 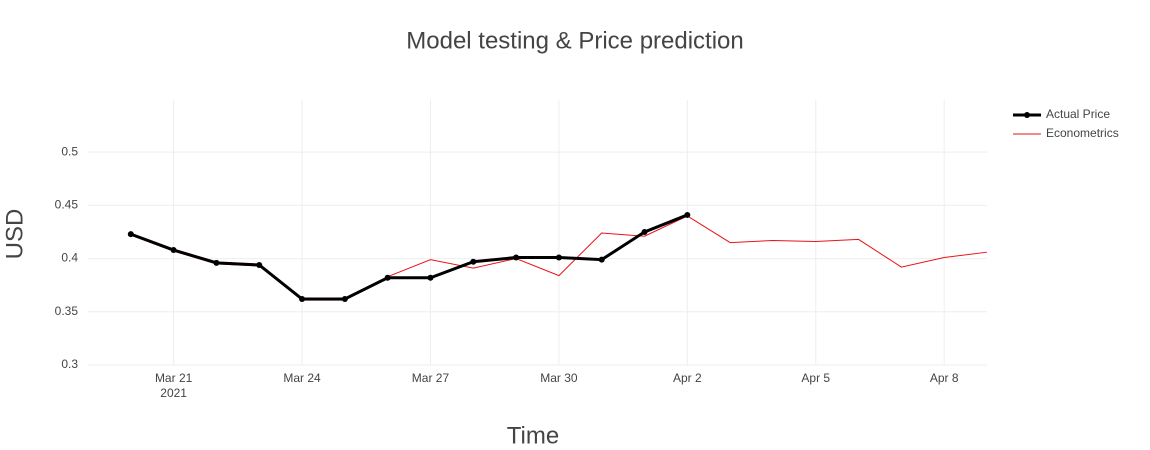 What do you see at coordinates (1078, 114) in the screenshot?
I see `legend-label: Actual Price` at bounding box center [1078, 114].